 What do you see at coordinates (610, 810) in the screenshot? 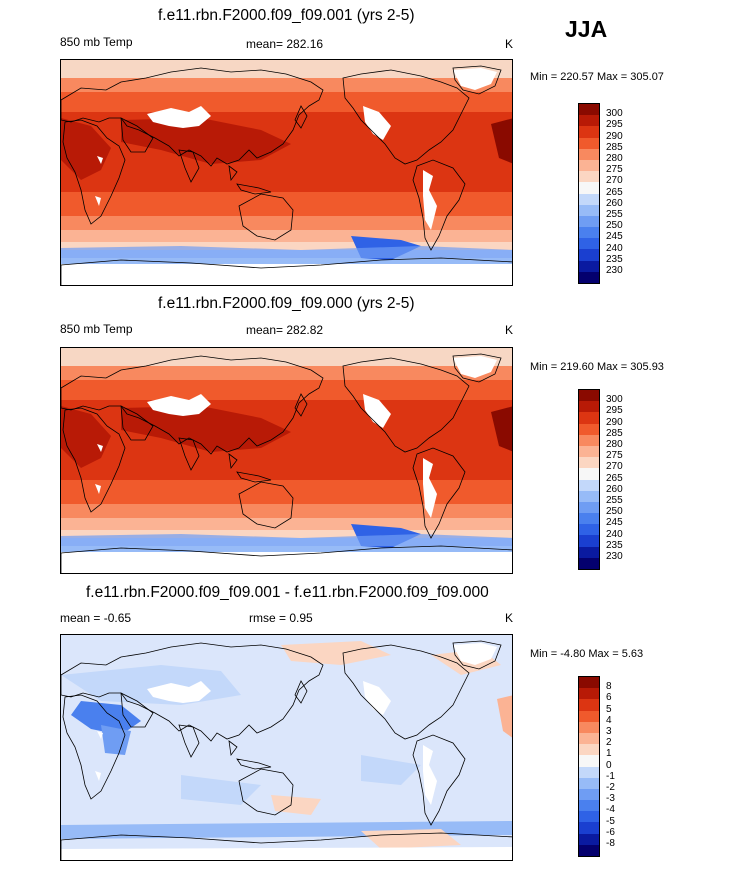
I see `colorbar-tick-label: -4` at bounding box center [610, 810].